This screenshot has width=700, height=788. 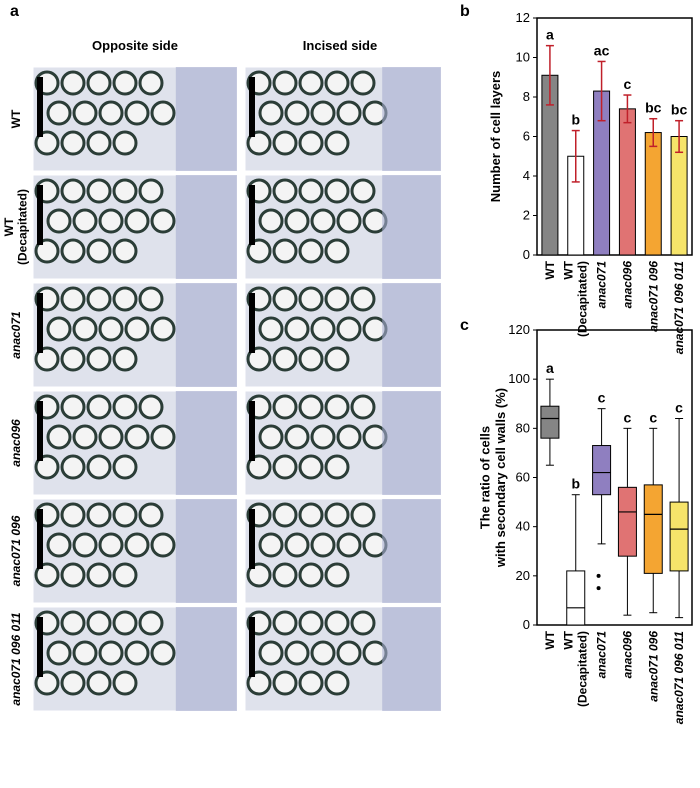 What do you see at coordinates (576, 668) in the screenshot?
I see `category-label: WT(Decapitated)` at bounding box center [576, 668].